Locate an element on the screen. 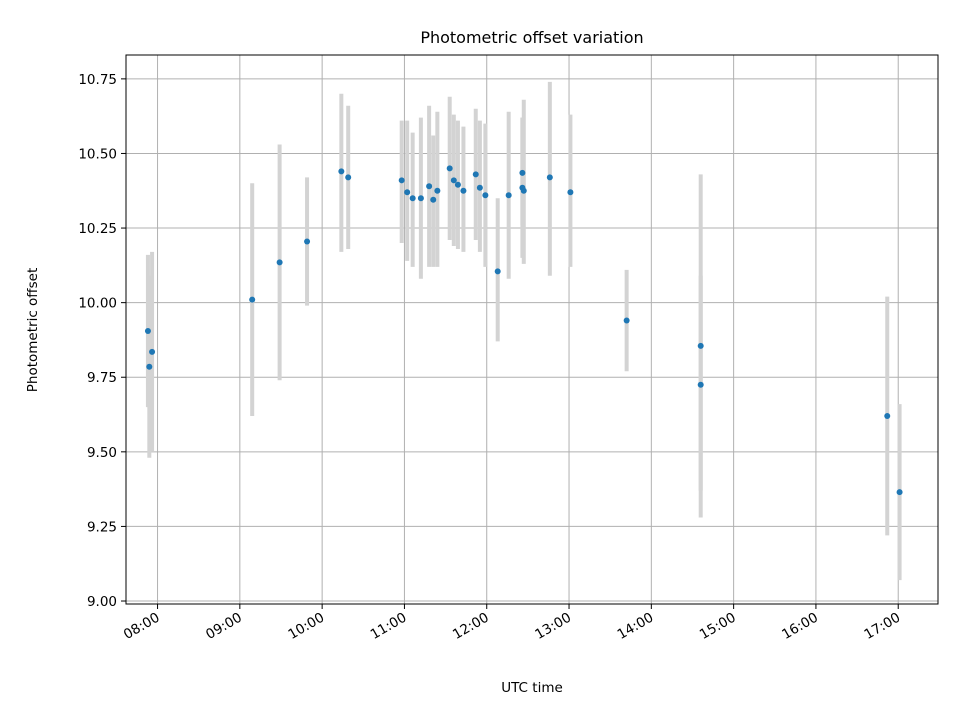 This screenshot has height=720, width=960. x-tick-label: 12:00 is located at coordinates (471, 626).